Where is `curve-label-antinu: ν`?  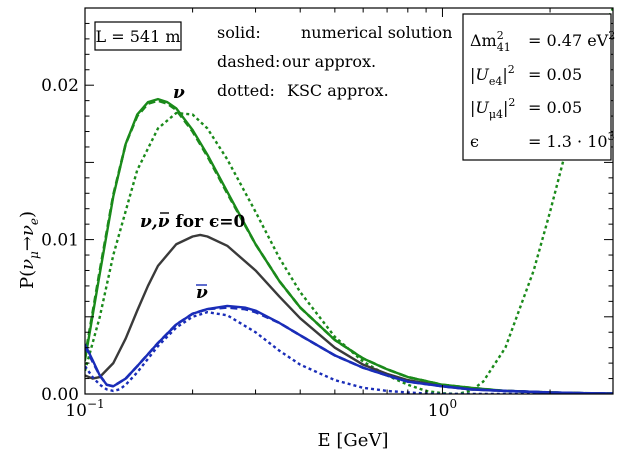
curve-label-antinu: ν is located at coordinates (202, 293).